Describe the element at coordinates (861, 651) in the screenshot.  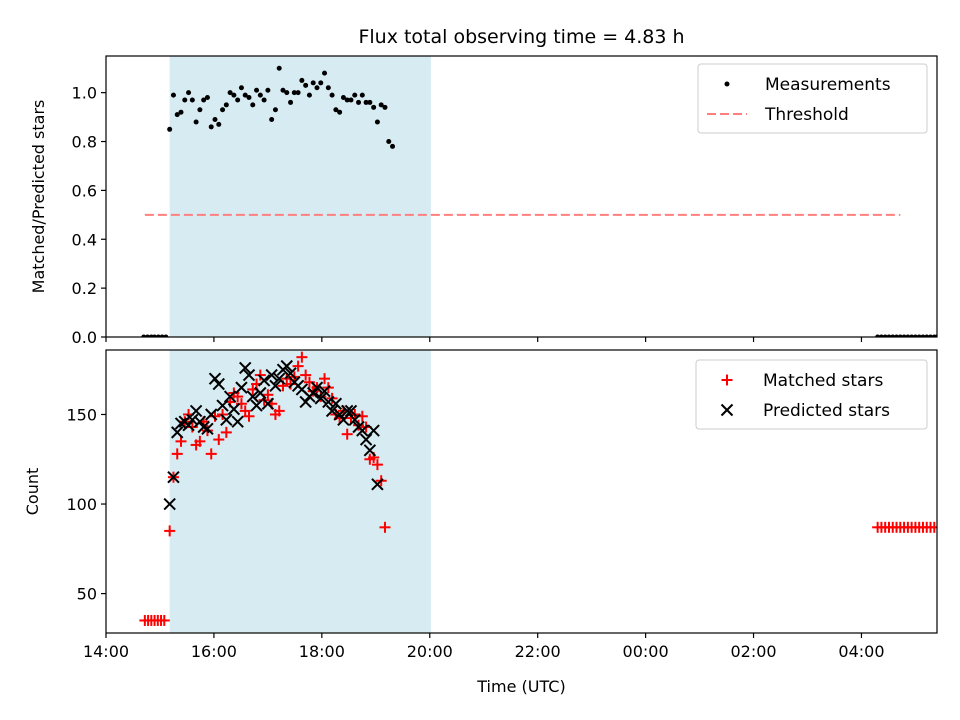
I see `x-tick-label: 04:00` at that location.